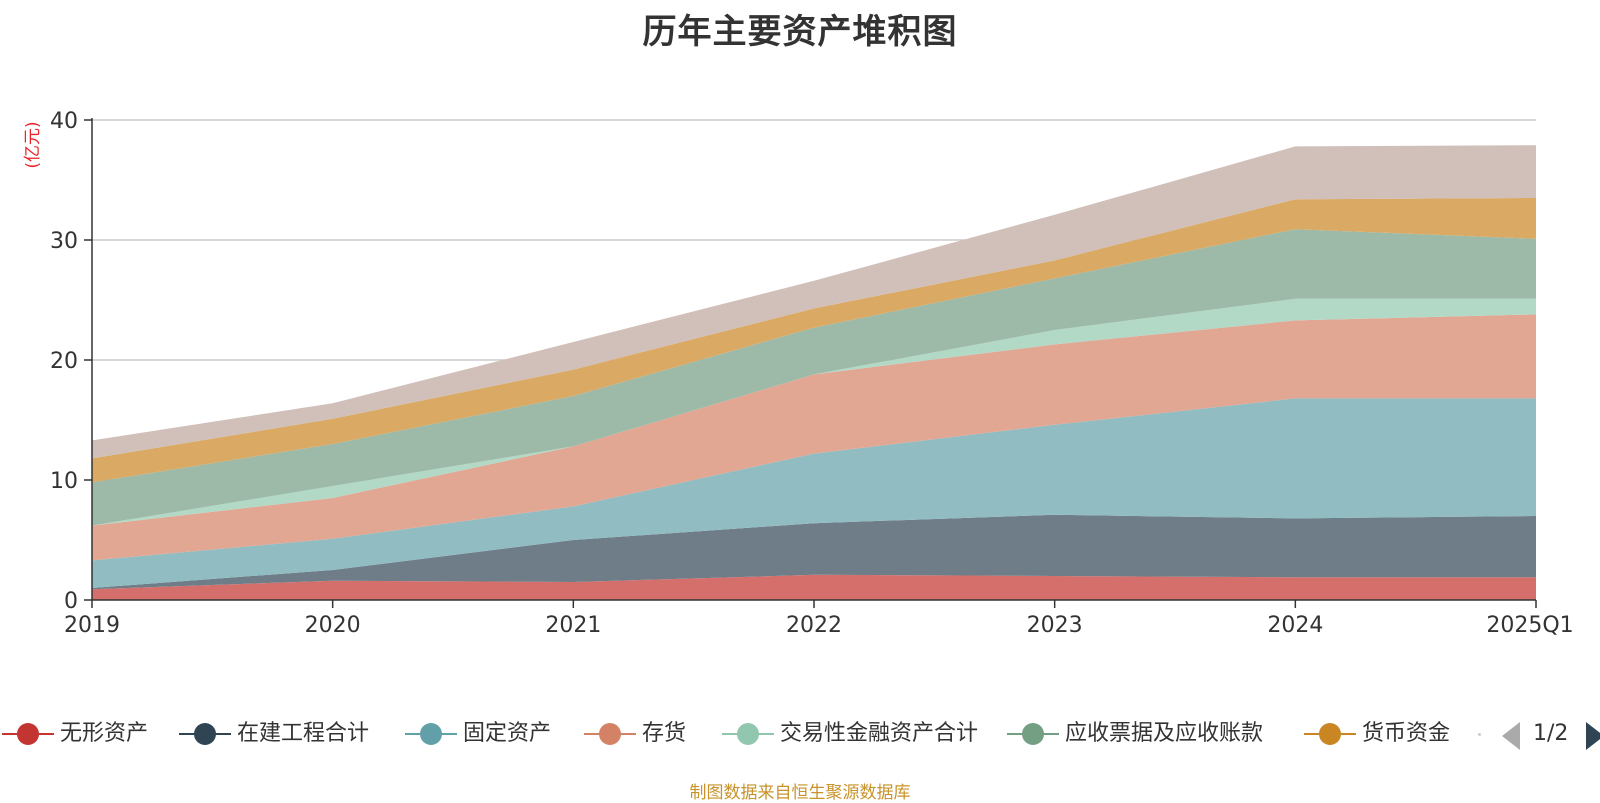 The image size is (1600, 803). What do you see at coordinates (64, 241) in the screenshot?
I see `y-tick-label: 30` at bounding box center [64, 241].